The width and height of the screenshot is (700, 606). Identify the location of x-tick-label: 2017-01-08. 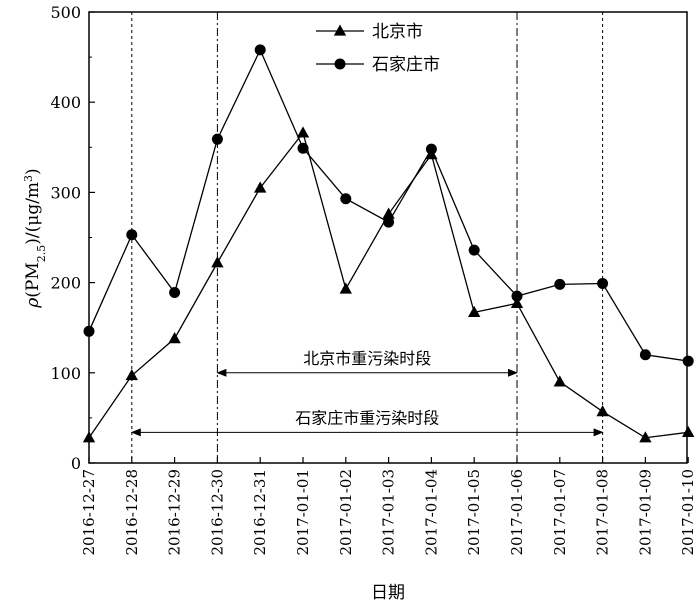
(603, 512).